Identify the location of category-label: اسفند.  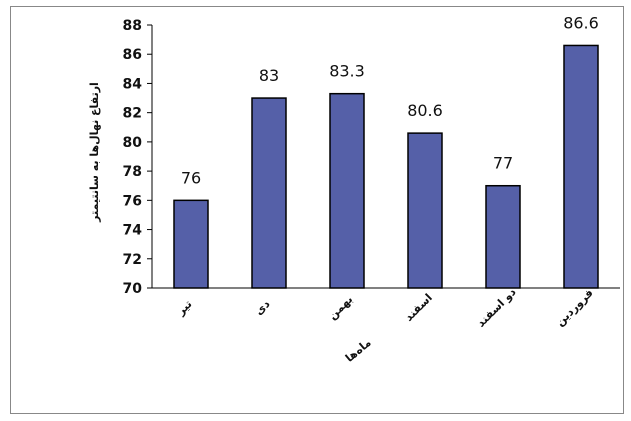
(418, 307).